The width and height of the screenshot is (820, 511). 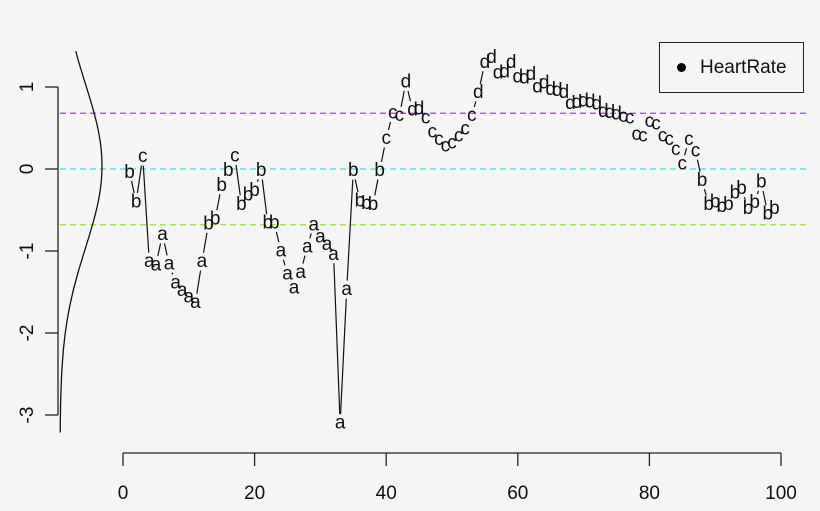 I want to click on y-tick-label: 1, so click(x=27, y=87).